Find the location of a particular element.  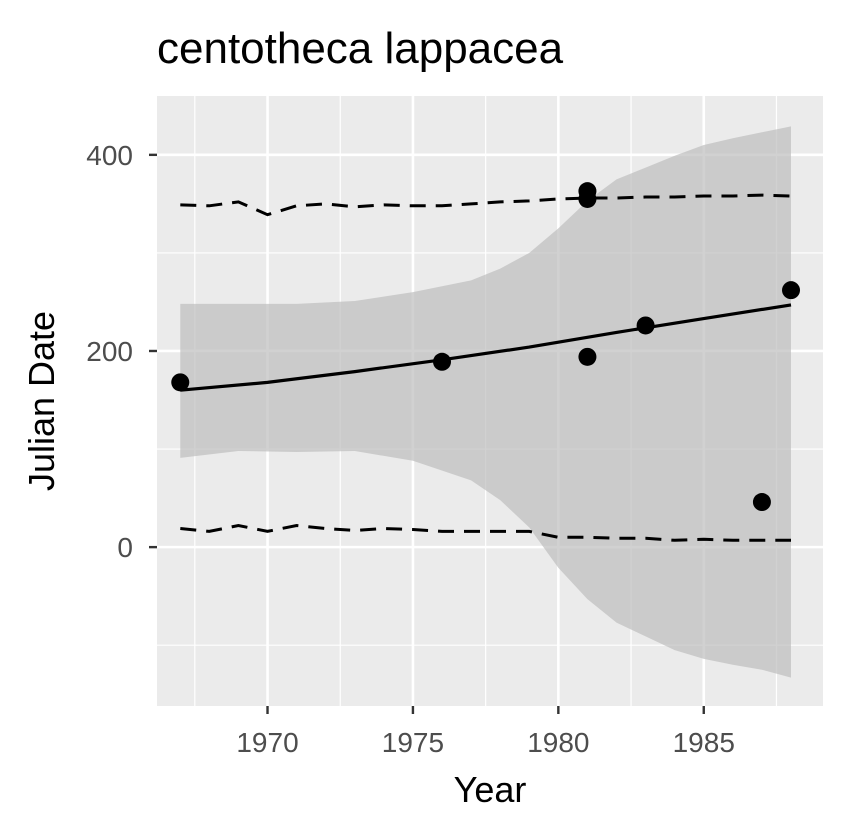

y-axis-title: Julian Date is located at coordinates (41, 401).